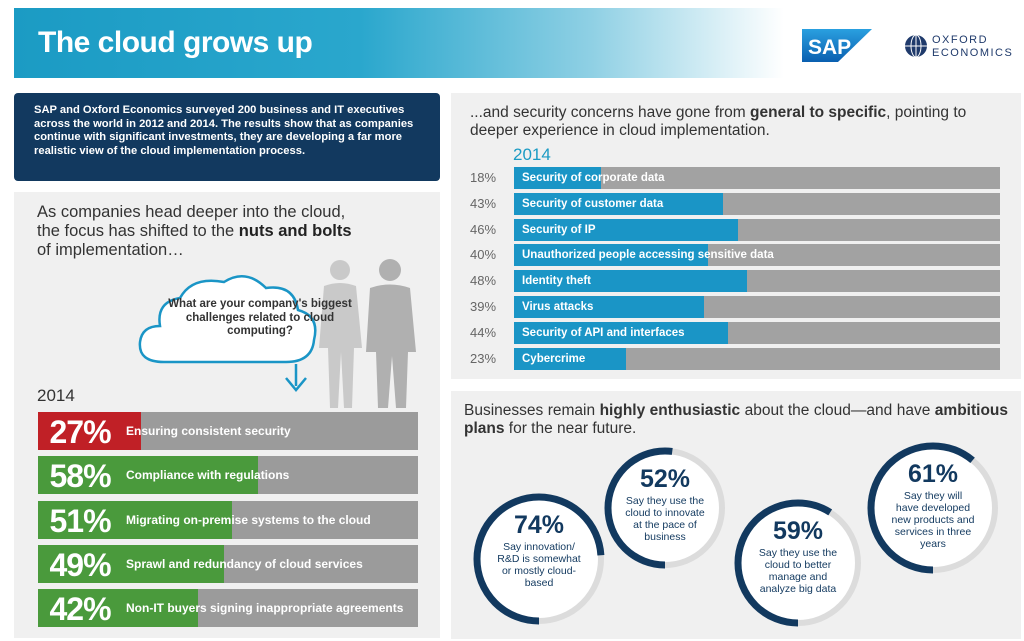 Image resolution: width=1024 pixels, height=641 pixels. What do you see at coordinates (80, 609) in the screenshot?
I see `challenge-percent: 42%` at bounding box center [80, 609].